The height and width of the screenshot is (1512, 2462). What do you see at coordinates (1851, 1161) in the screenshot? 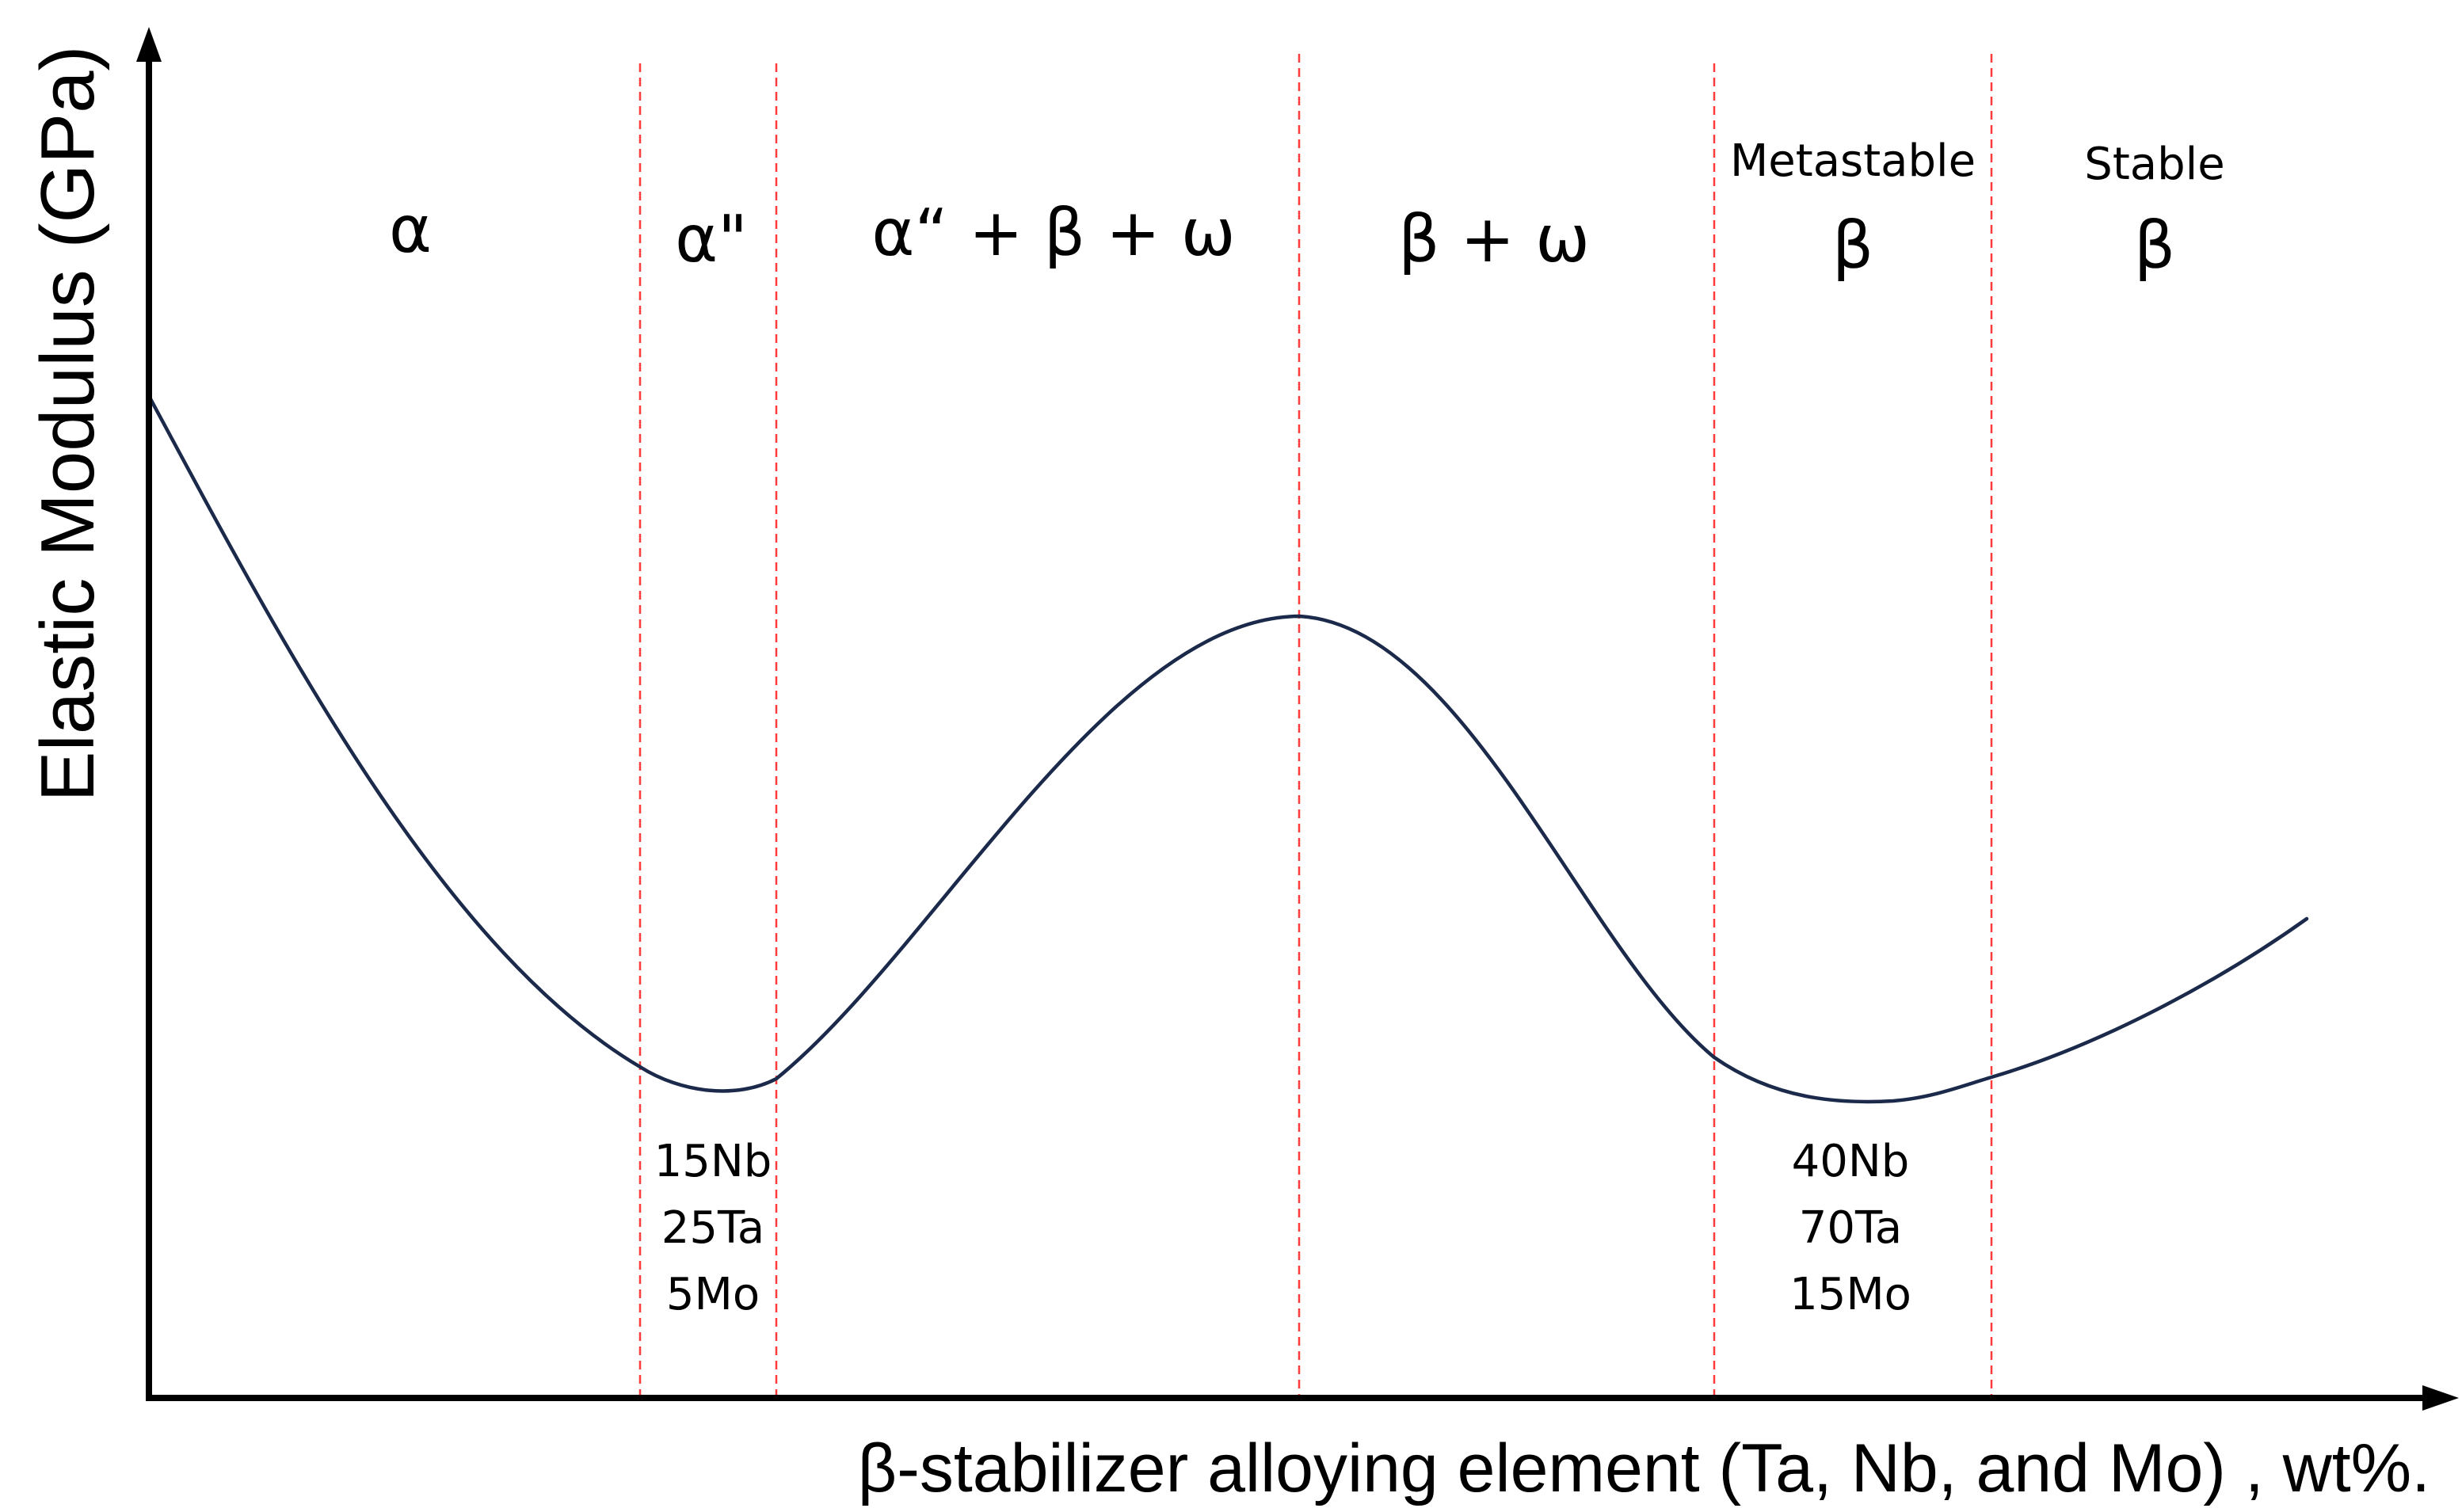
I see `composition-label: 40Nb` at bounding box center [1851, 1161].